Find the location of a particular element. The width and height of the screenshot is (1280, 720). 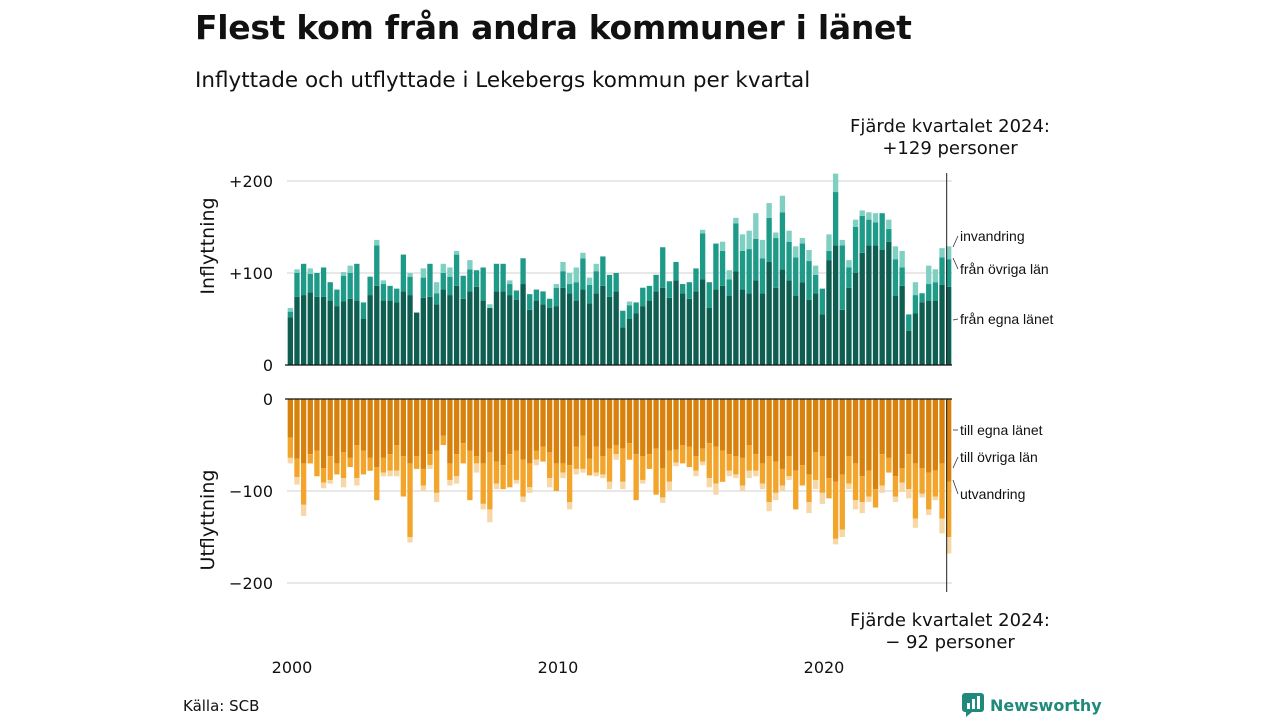

chart-title: Flest kom från andra kommuner i länet is located at coordinates (553, 27).